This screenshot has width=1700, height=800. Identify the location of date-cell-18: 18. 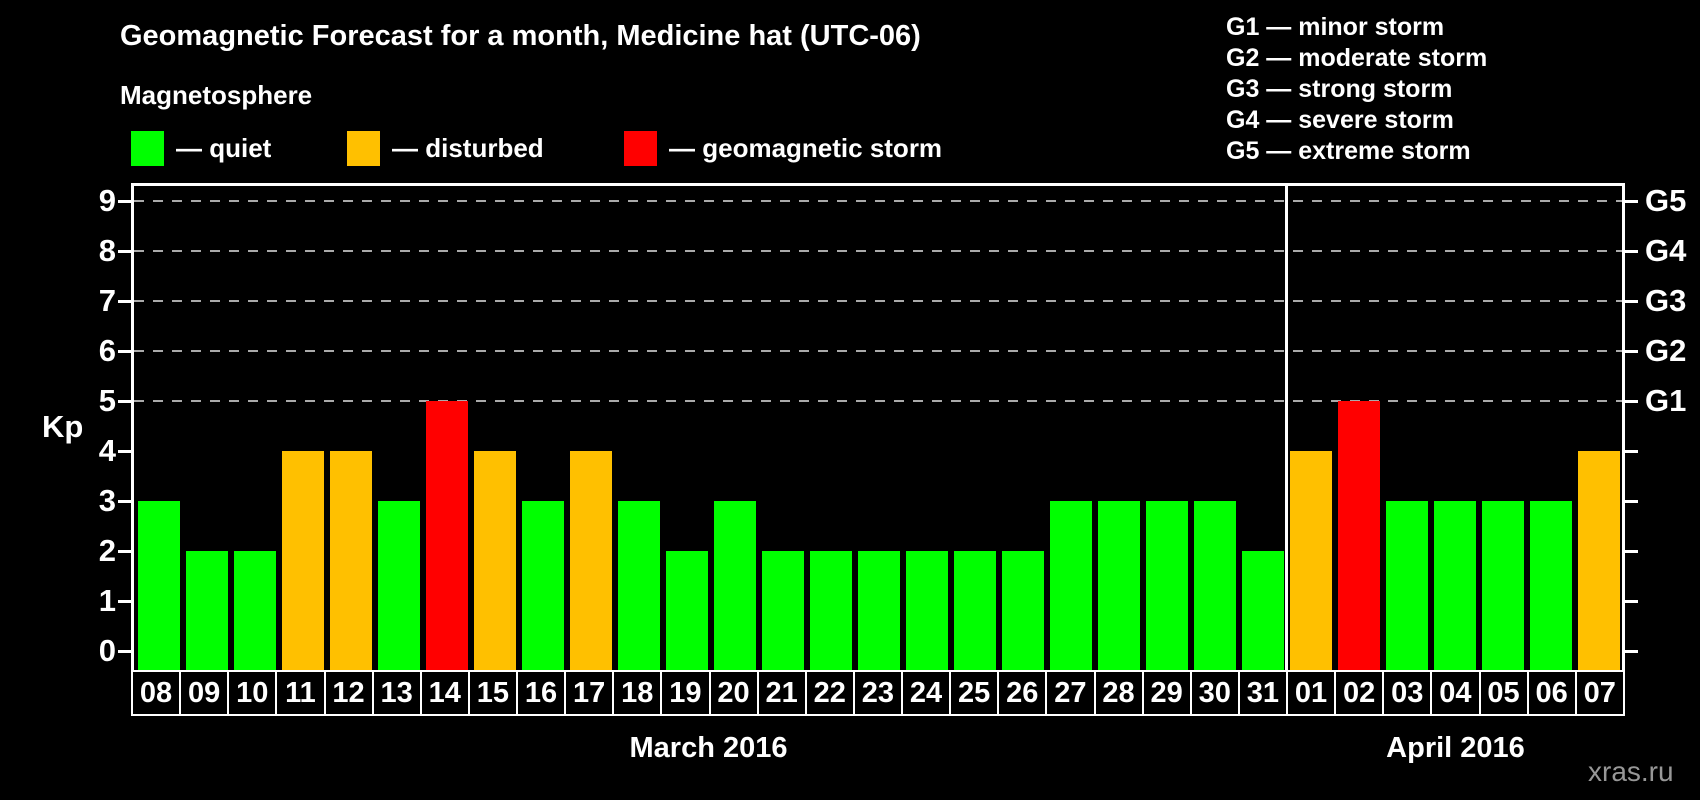
(637, 693).